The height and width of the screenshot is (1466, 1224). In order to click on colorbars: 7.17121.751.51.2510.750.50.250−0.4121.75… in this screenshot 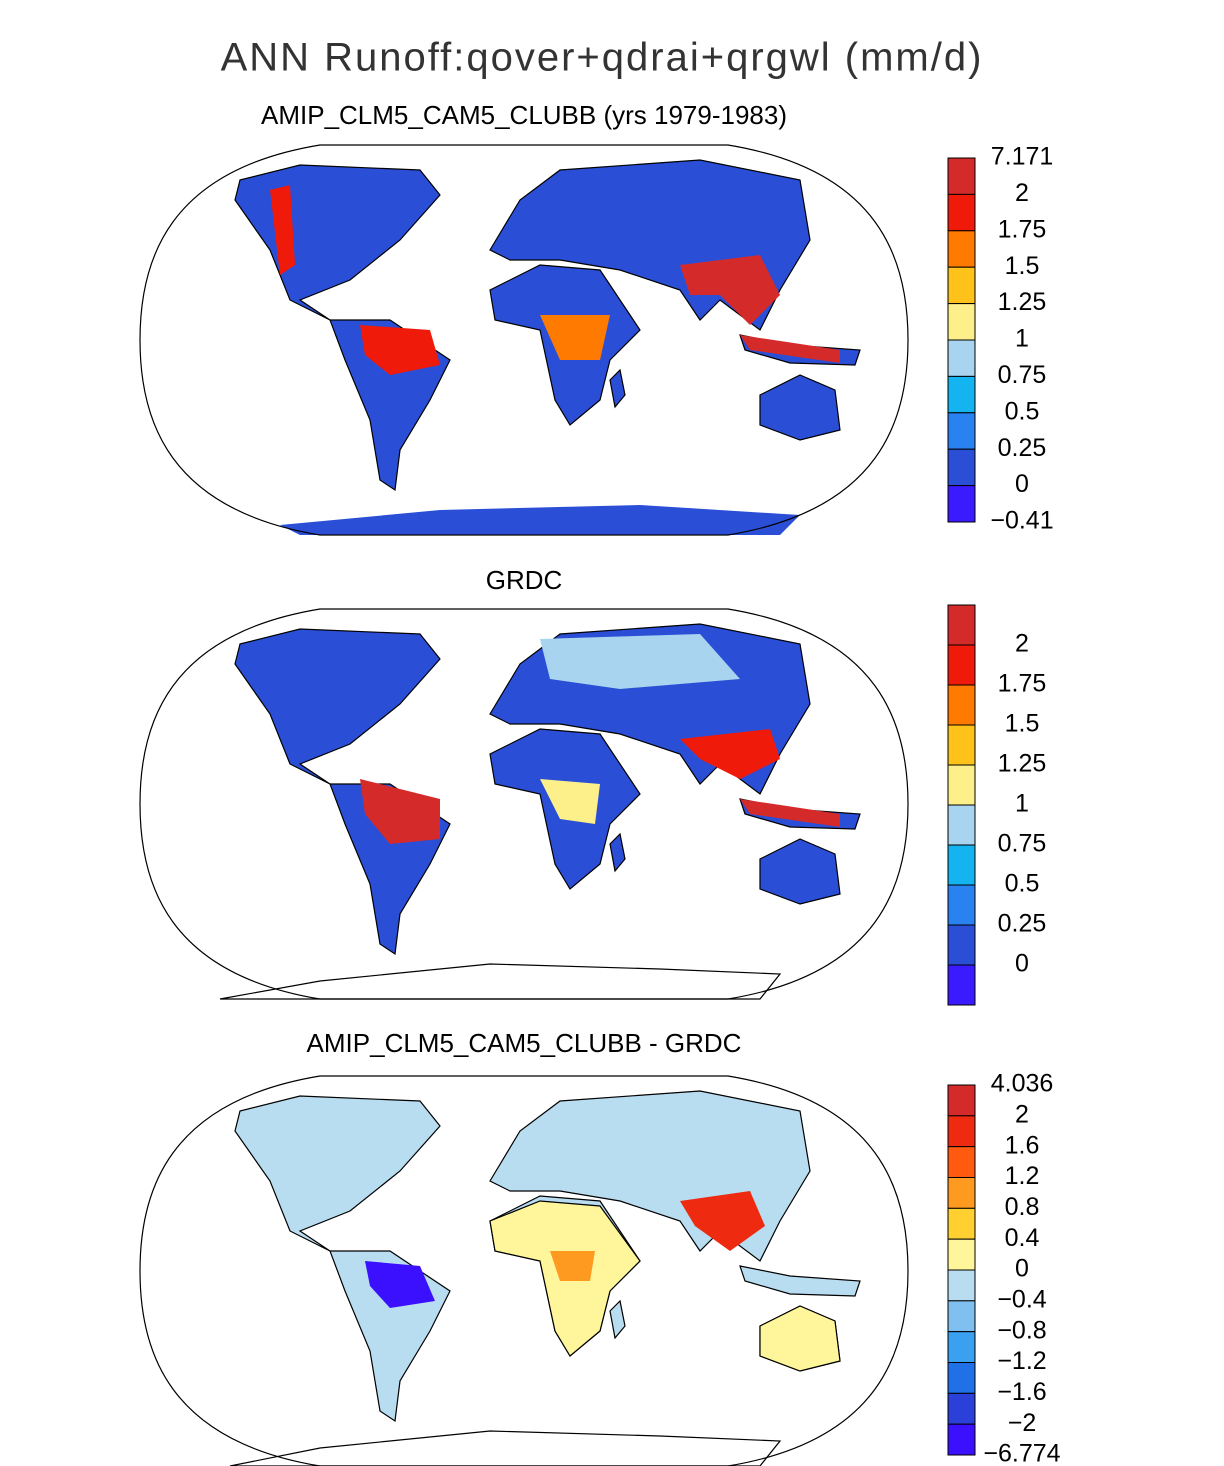, I will do `click(1004, 804)`.